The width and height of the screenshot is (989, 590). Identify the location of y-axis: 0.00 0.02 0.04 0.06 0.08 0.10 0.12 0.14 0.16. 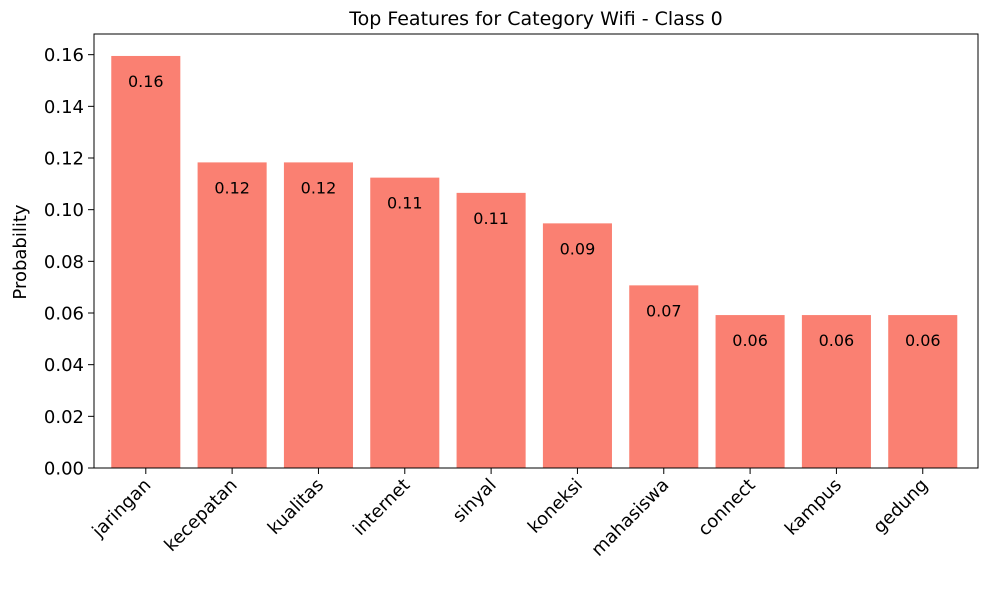
(69, 262).